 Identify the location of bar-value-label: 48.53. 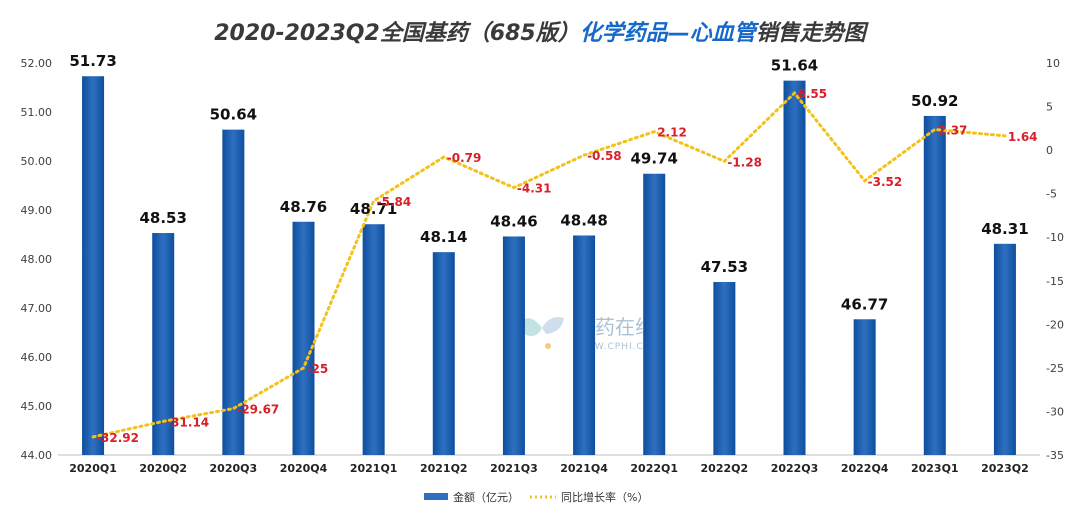
(162, 218).